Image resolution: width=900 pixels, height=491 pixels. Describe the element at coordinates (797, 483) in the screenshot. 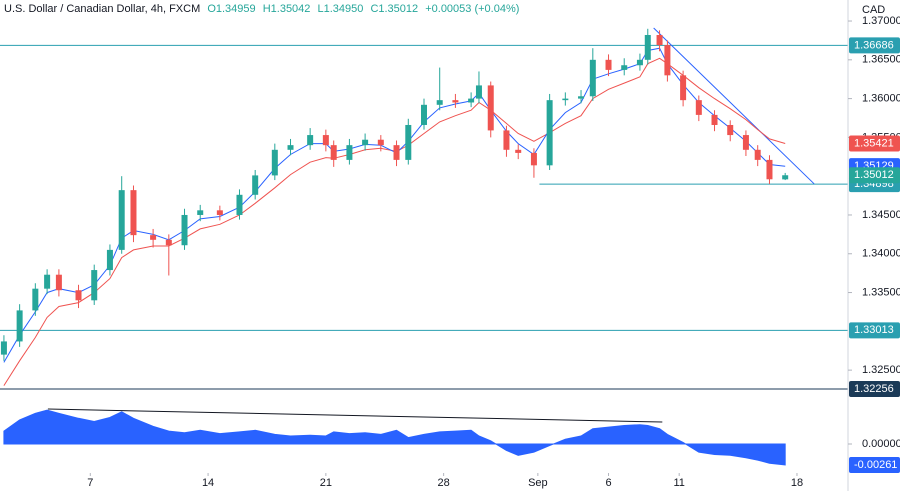

I see `x-tick-label: 18` at that location.